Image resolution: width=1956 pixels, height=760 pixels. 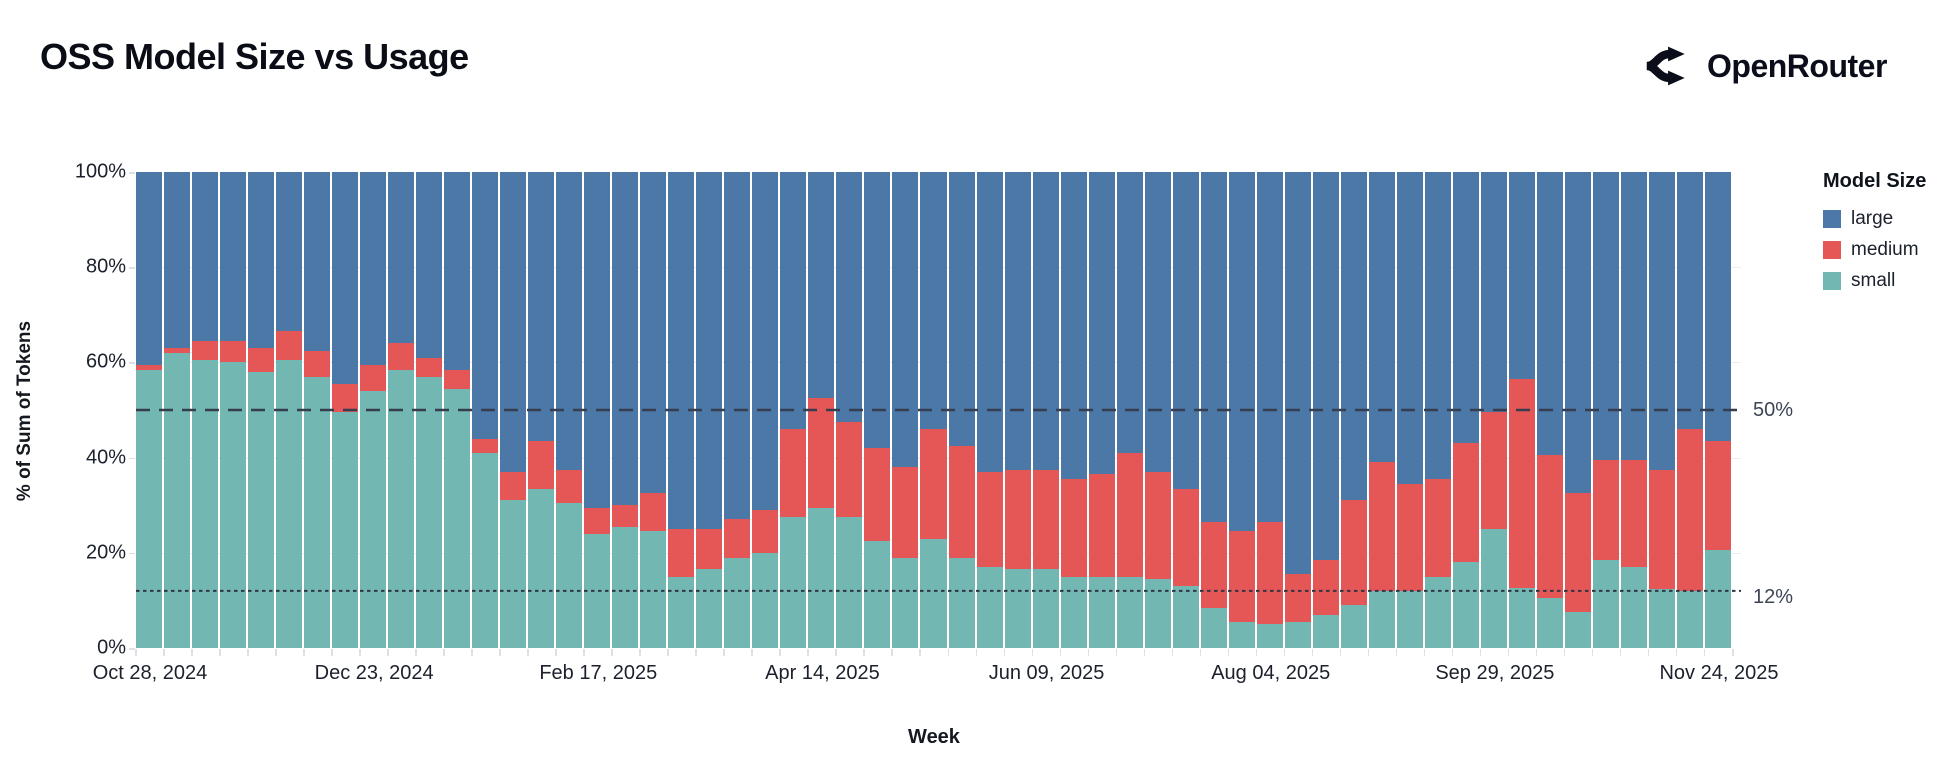 What do you see at coordinates (1874, 281) in the screenshot?
I see `legend-item-small: small` at bounding box center [1874, 281].